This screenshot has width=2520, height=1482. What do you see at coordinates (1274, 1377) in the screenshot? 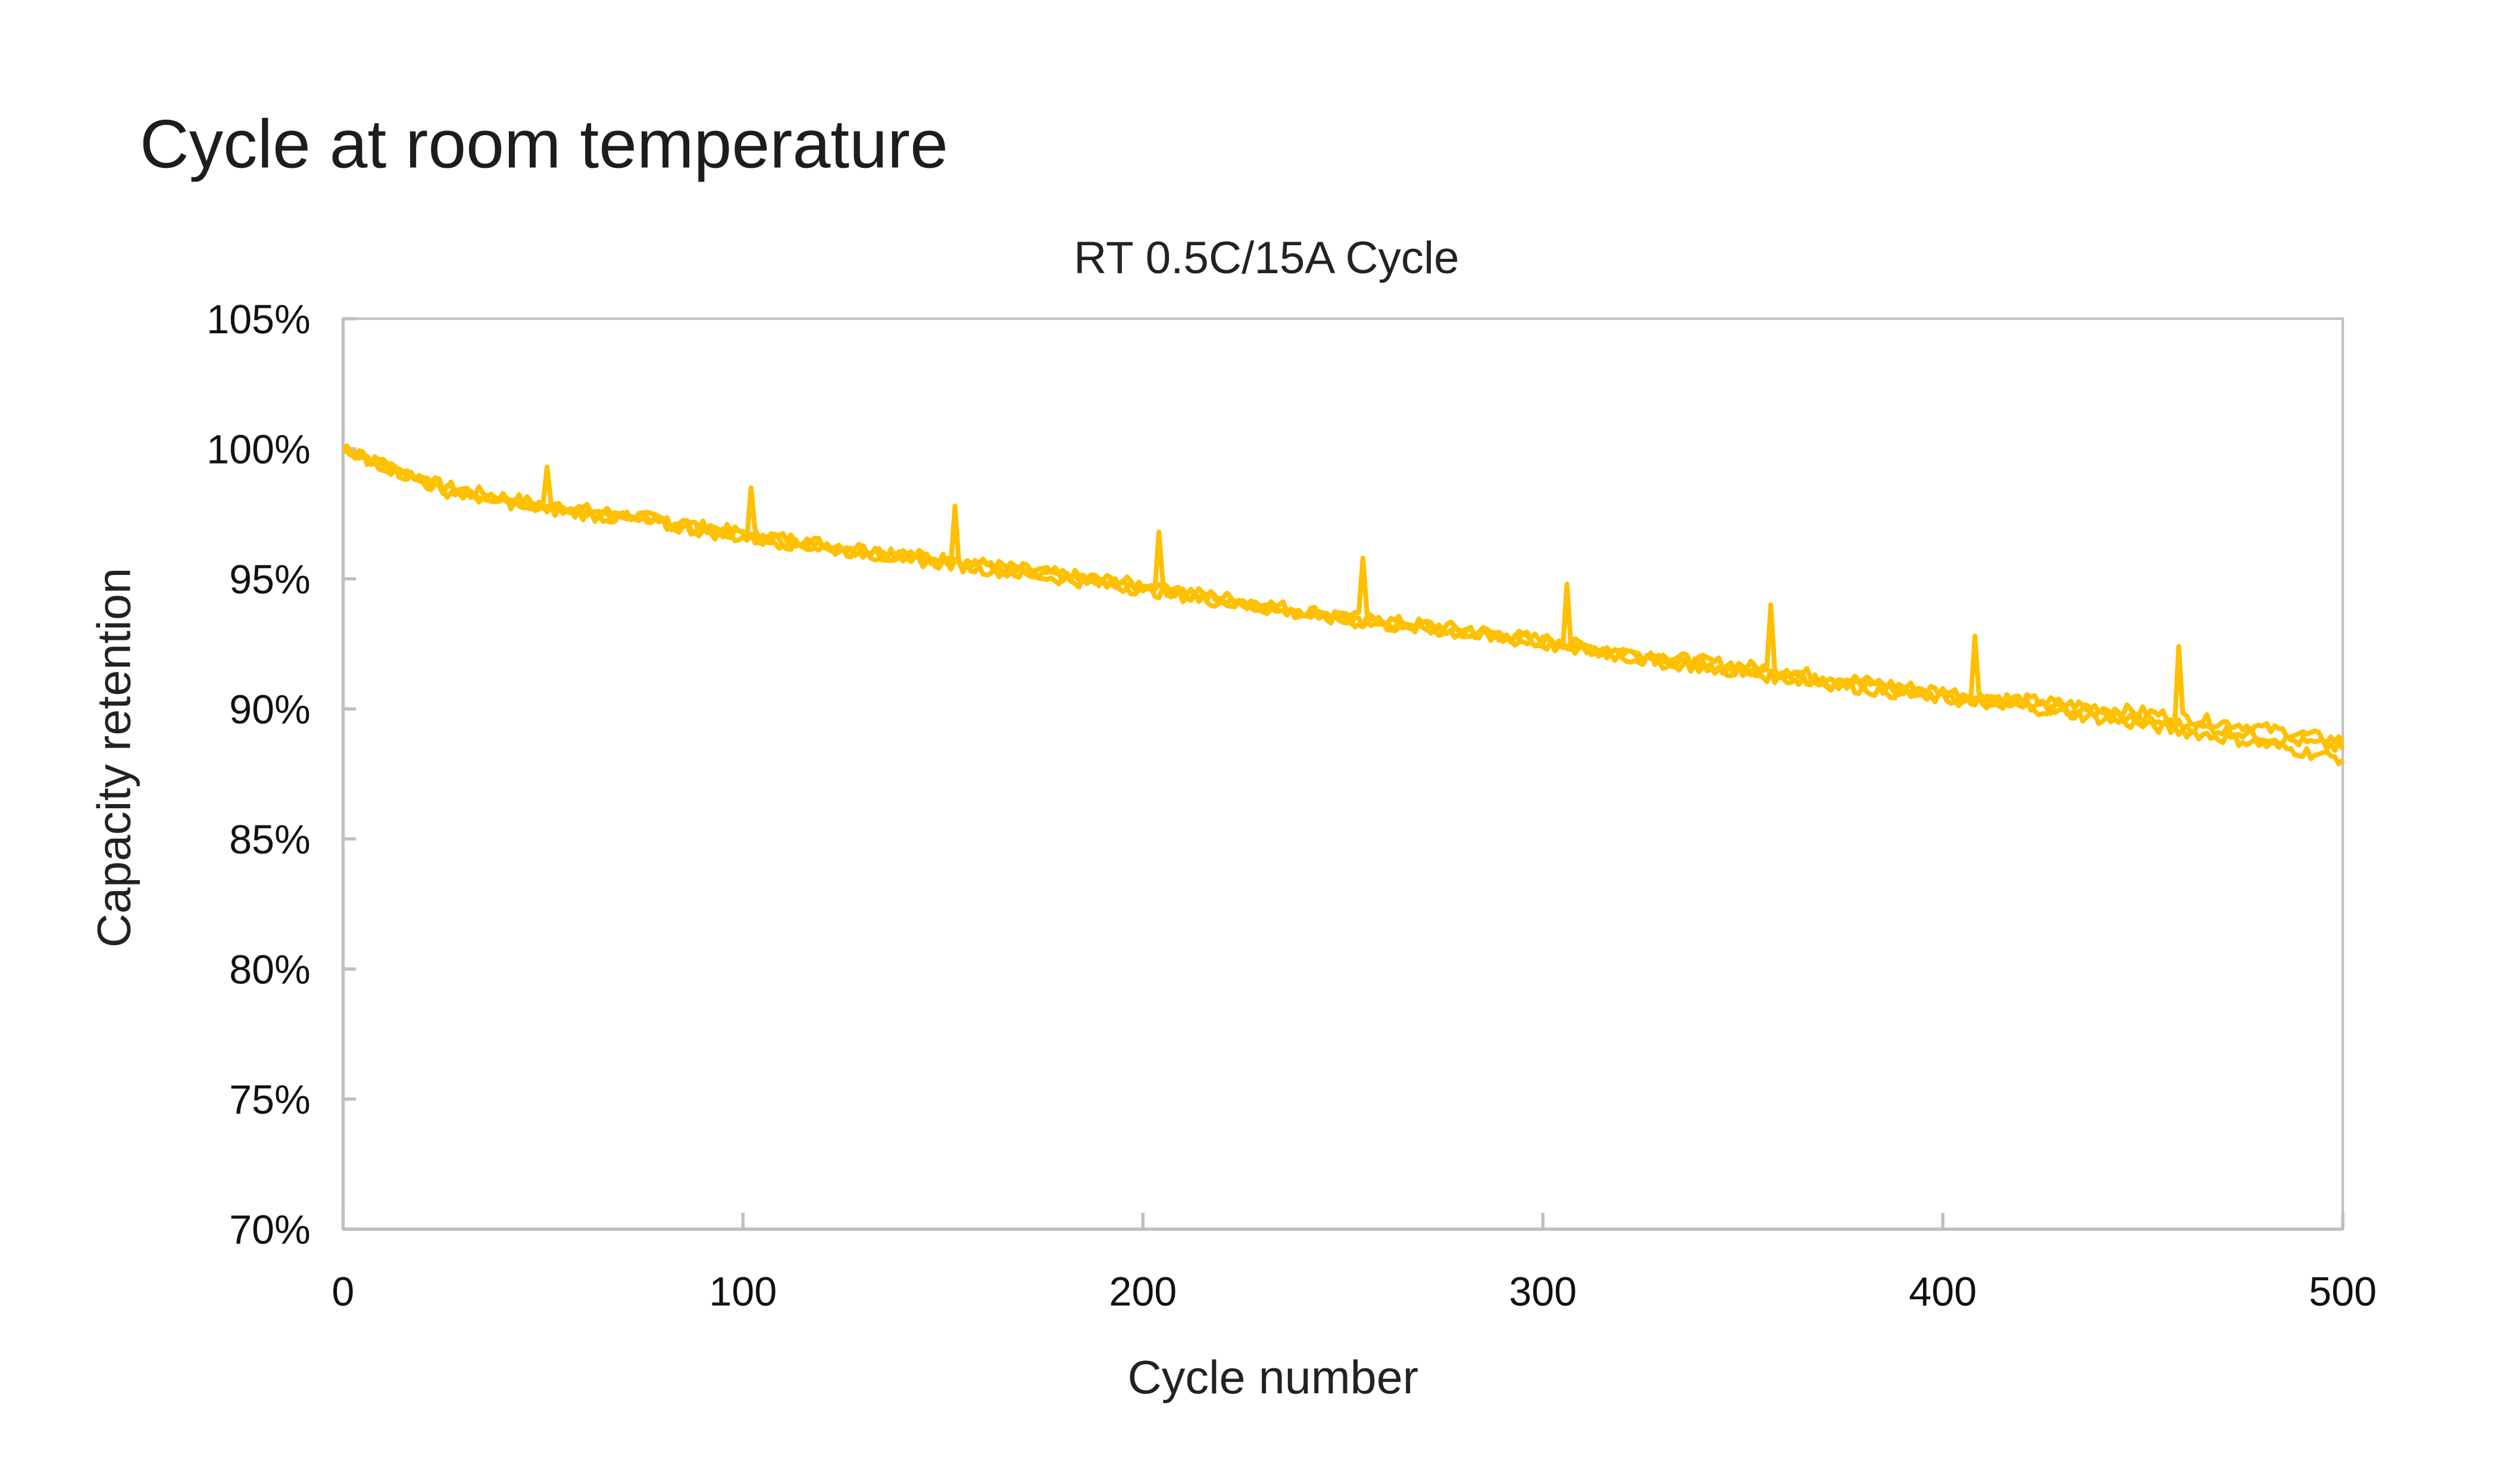
I see `x-axis-label: Cycle number` at bounding box center [1274, 1377].